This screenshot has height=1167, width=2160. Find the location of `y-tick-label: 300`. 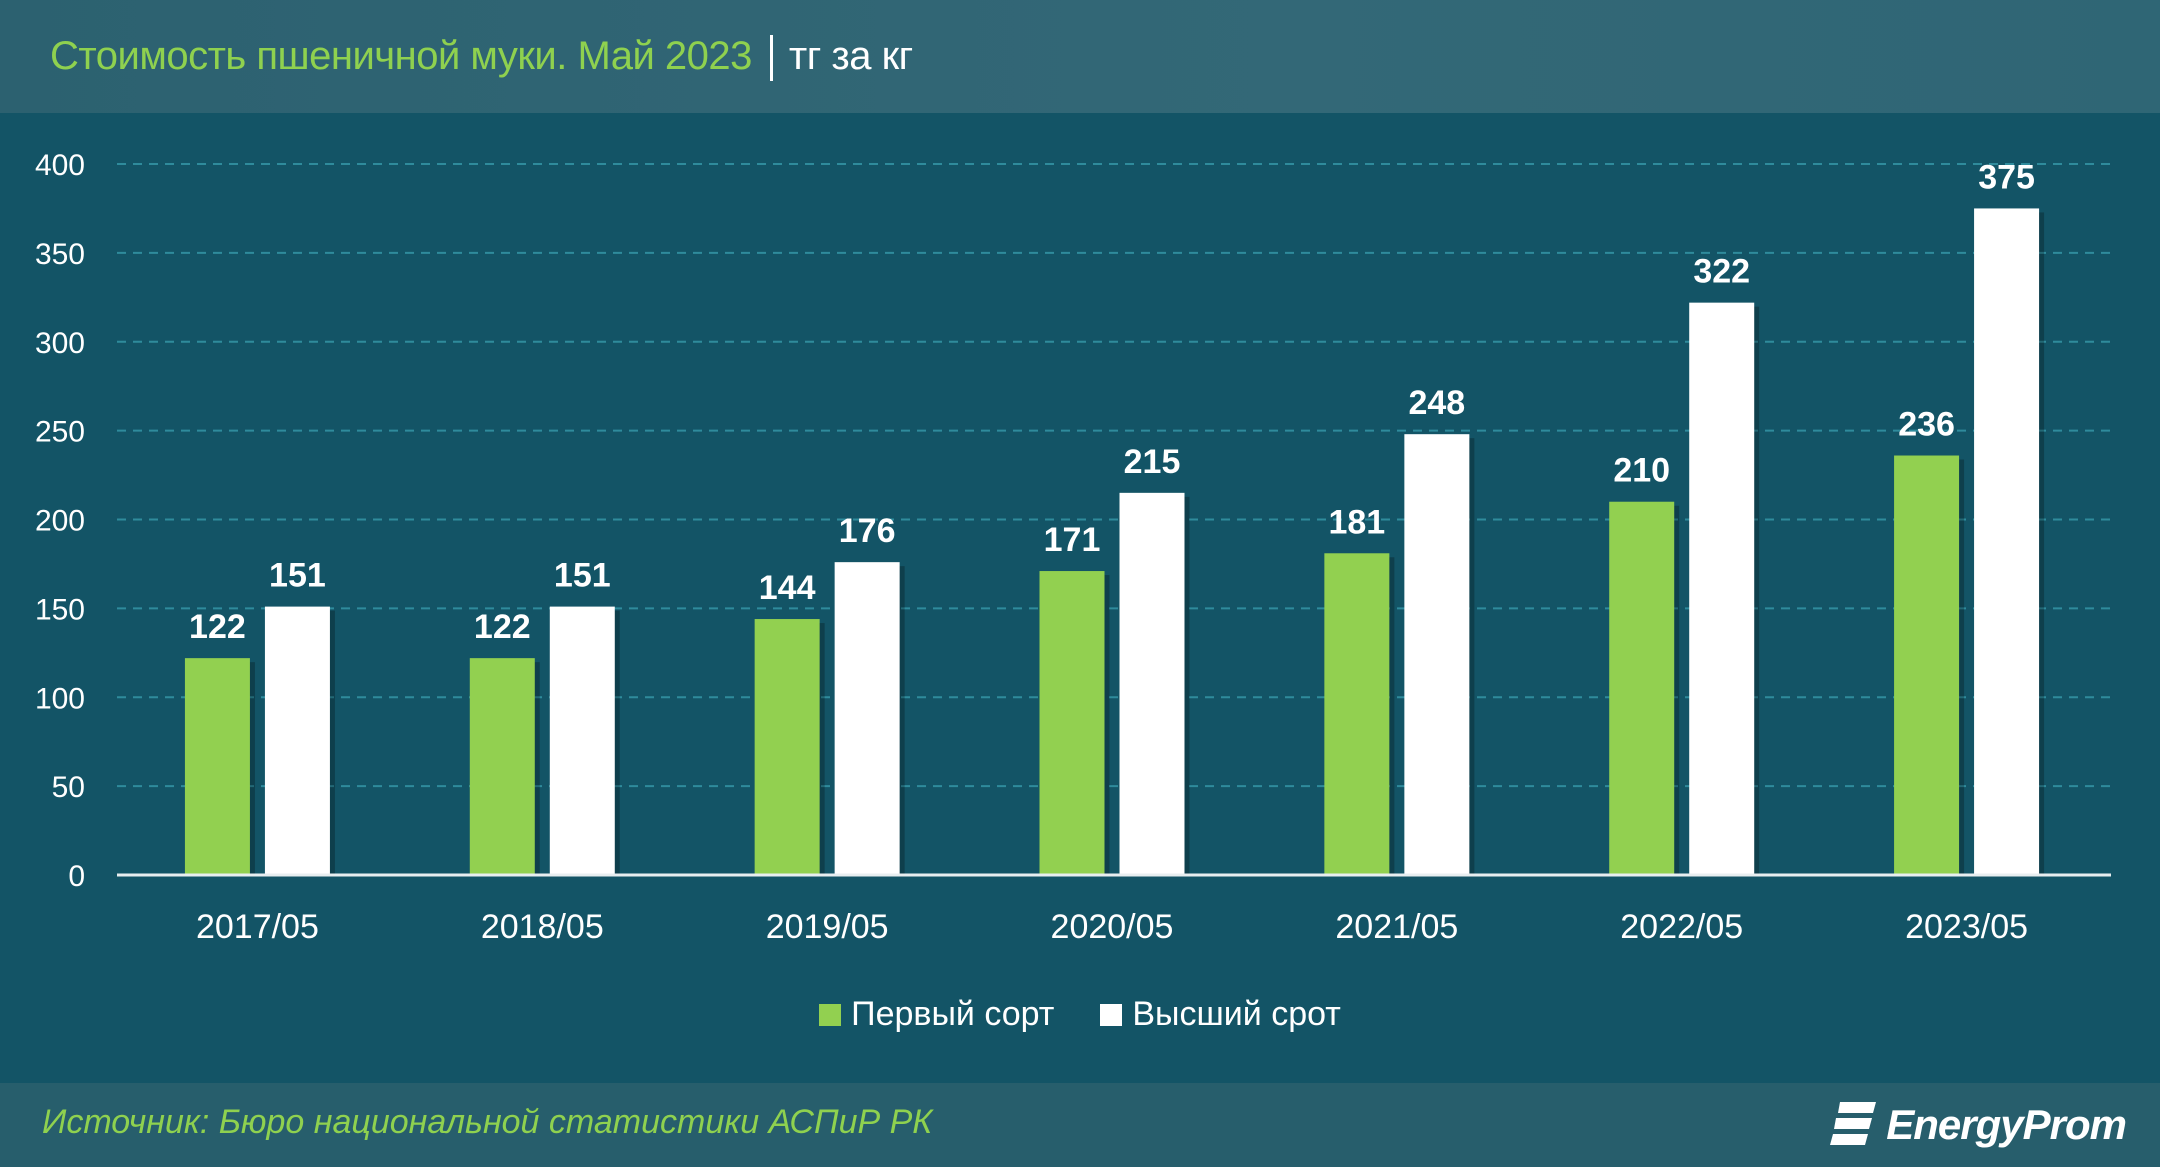

y-tick-label: 300 is located at coordinates (60, 343).